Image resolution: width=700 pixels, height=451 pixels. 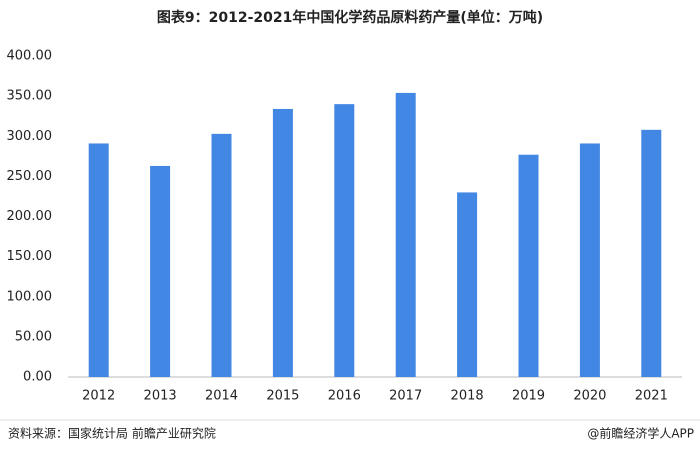 I want to click on y-tick-label: 50.00, so click(x=33, y=336).